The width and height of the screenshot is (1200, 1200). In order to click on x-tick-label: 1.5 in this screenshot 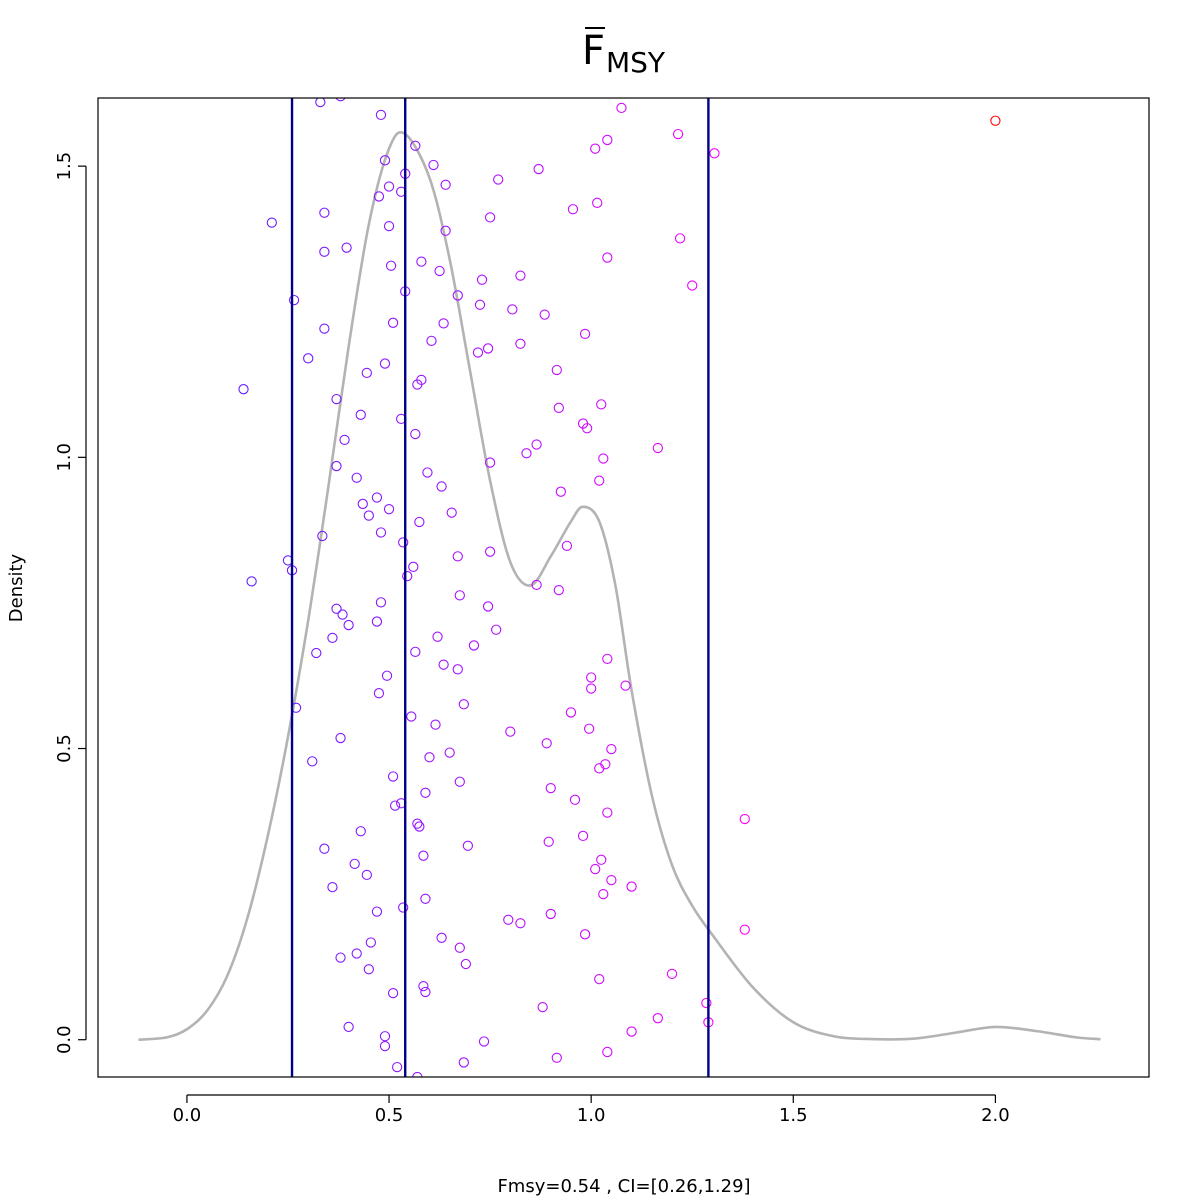, I will do `click(793, 1115)`.